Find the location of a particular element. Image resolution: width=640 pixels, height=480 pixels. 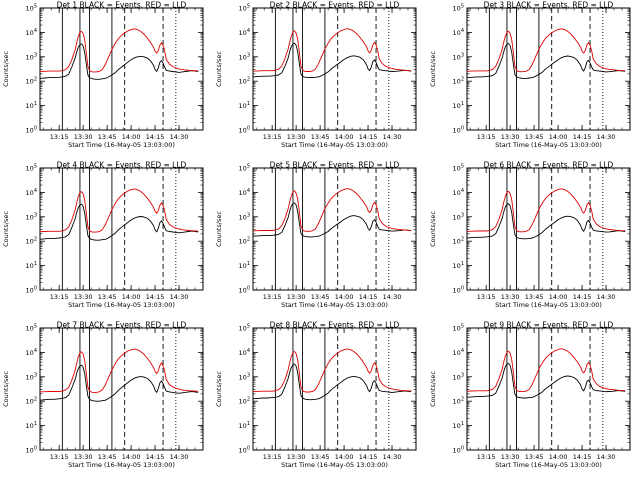

chart-title: Det 4 BLACK = Events, RED = LLD is located at coordinates (122, 165).